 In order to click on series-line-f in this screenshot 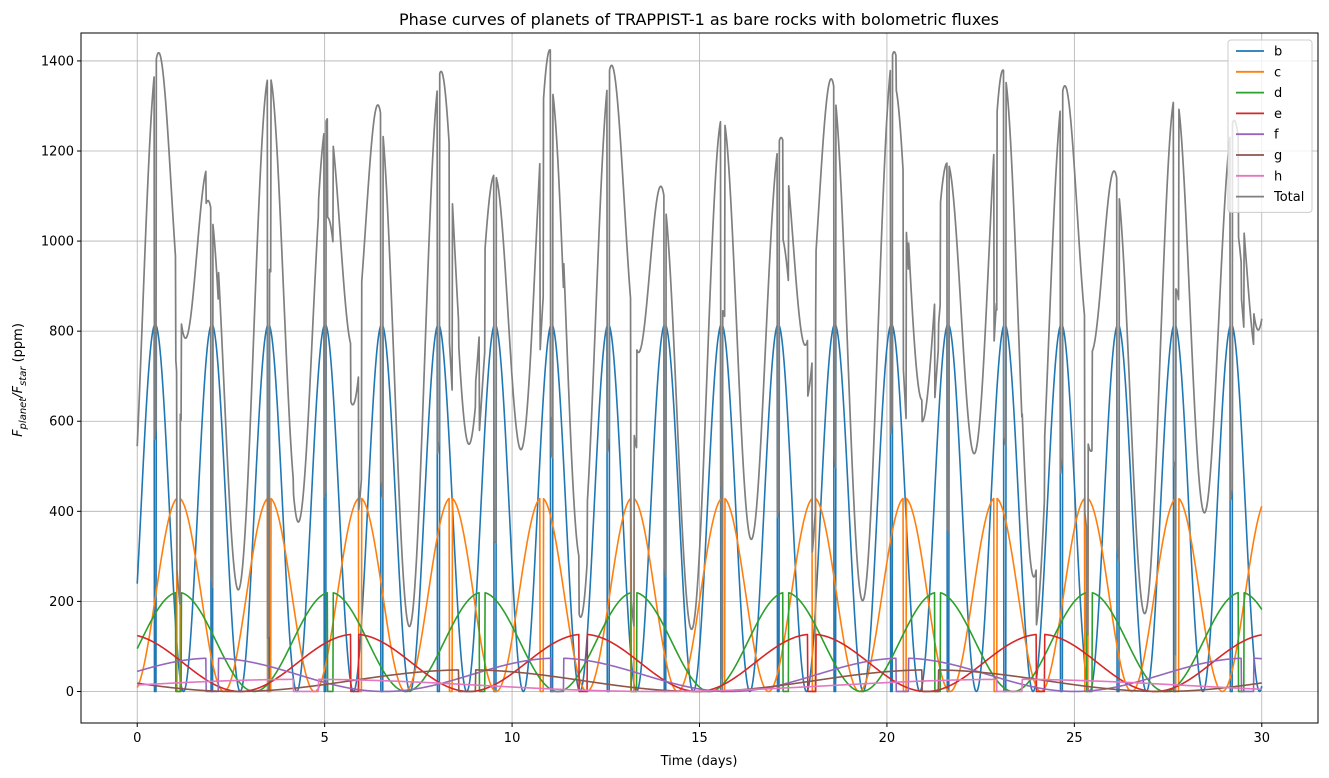, I will do `click(699, 675)`.